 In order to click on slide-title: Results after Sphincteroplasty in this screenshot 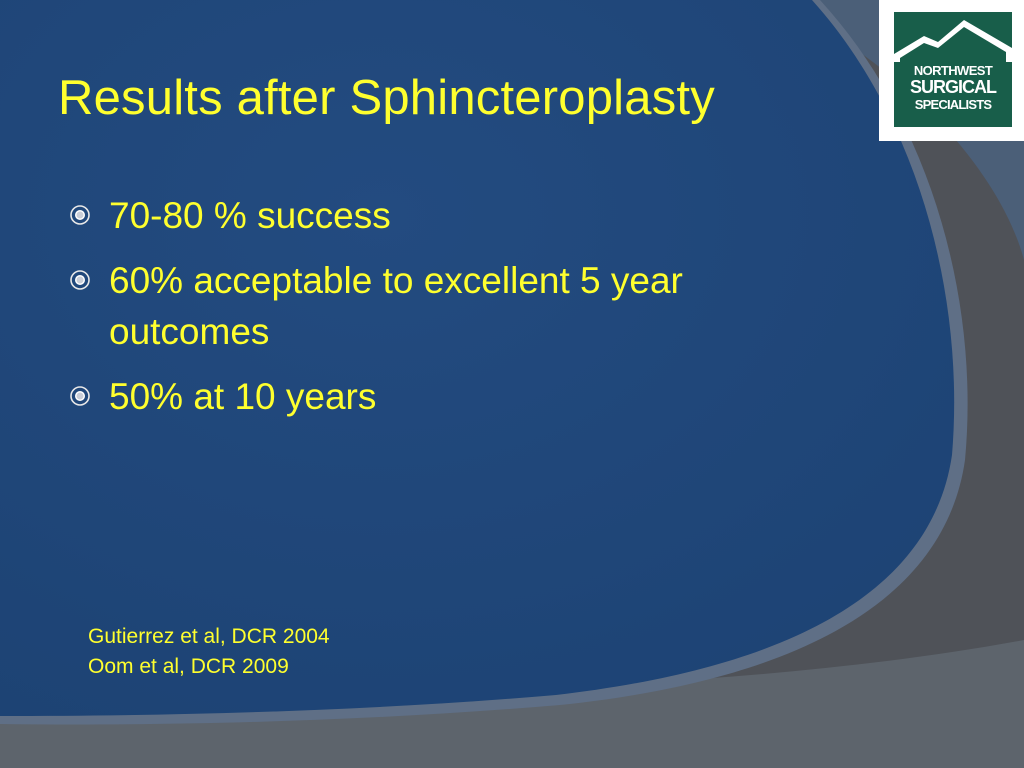, I will do `click(386, 98)`.